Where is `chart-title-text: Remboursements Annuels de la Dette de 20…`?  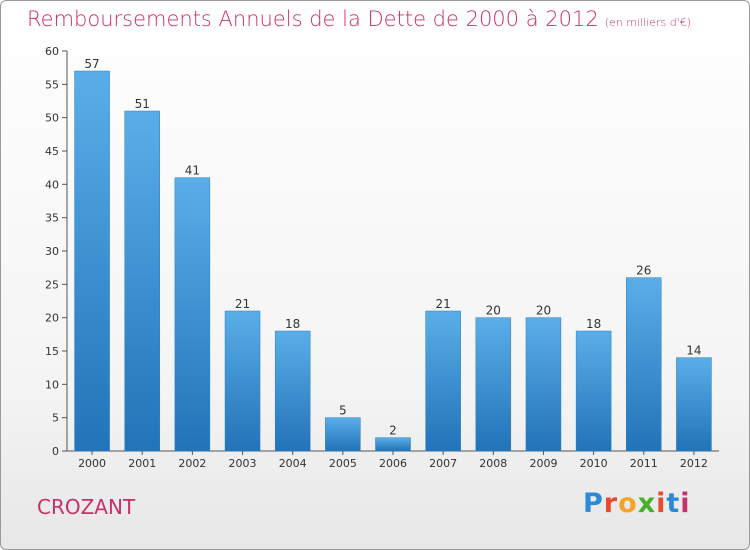 chart-title-text: Remboursements Annuels de la Dette de 20… is located at coordinates (313, 19).